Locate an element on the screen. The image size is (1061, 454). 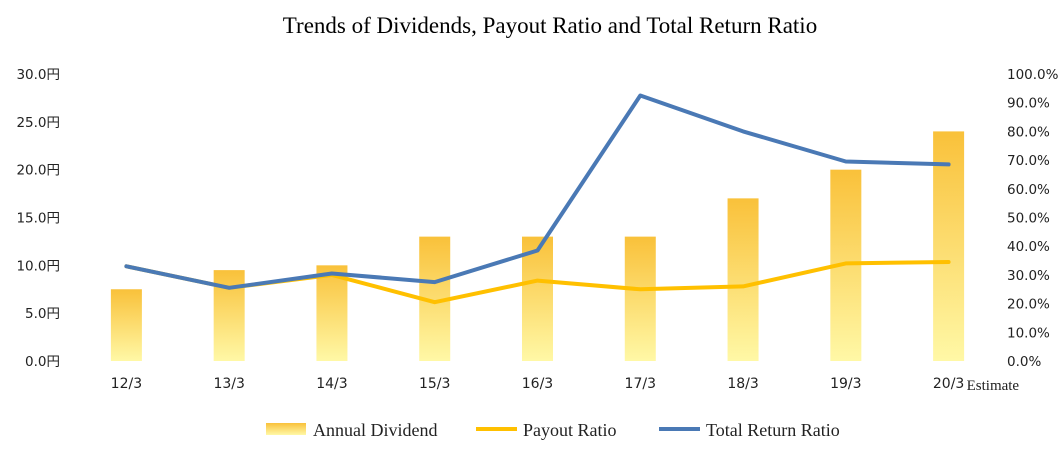
left-axis: 0.0円 5.0円 10.0円 15.0円 20.0円 25.0円 30.0円 is located at coordinates (38, 218).